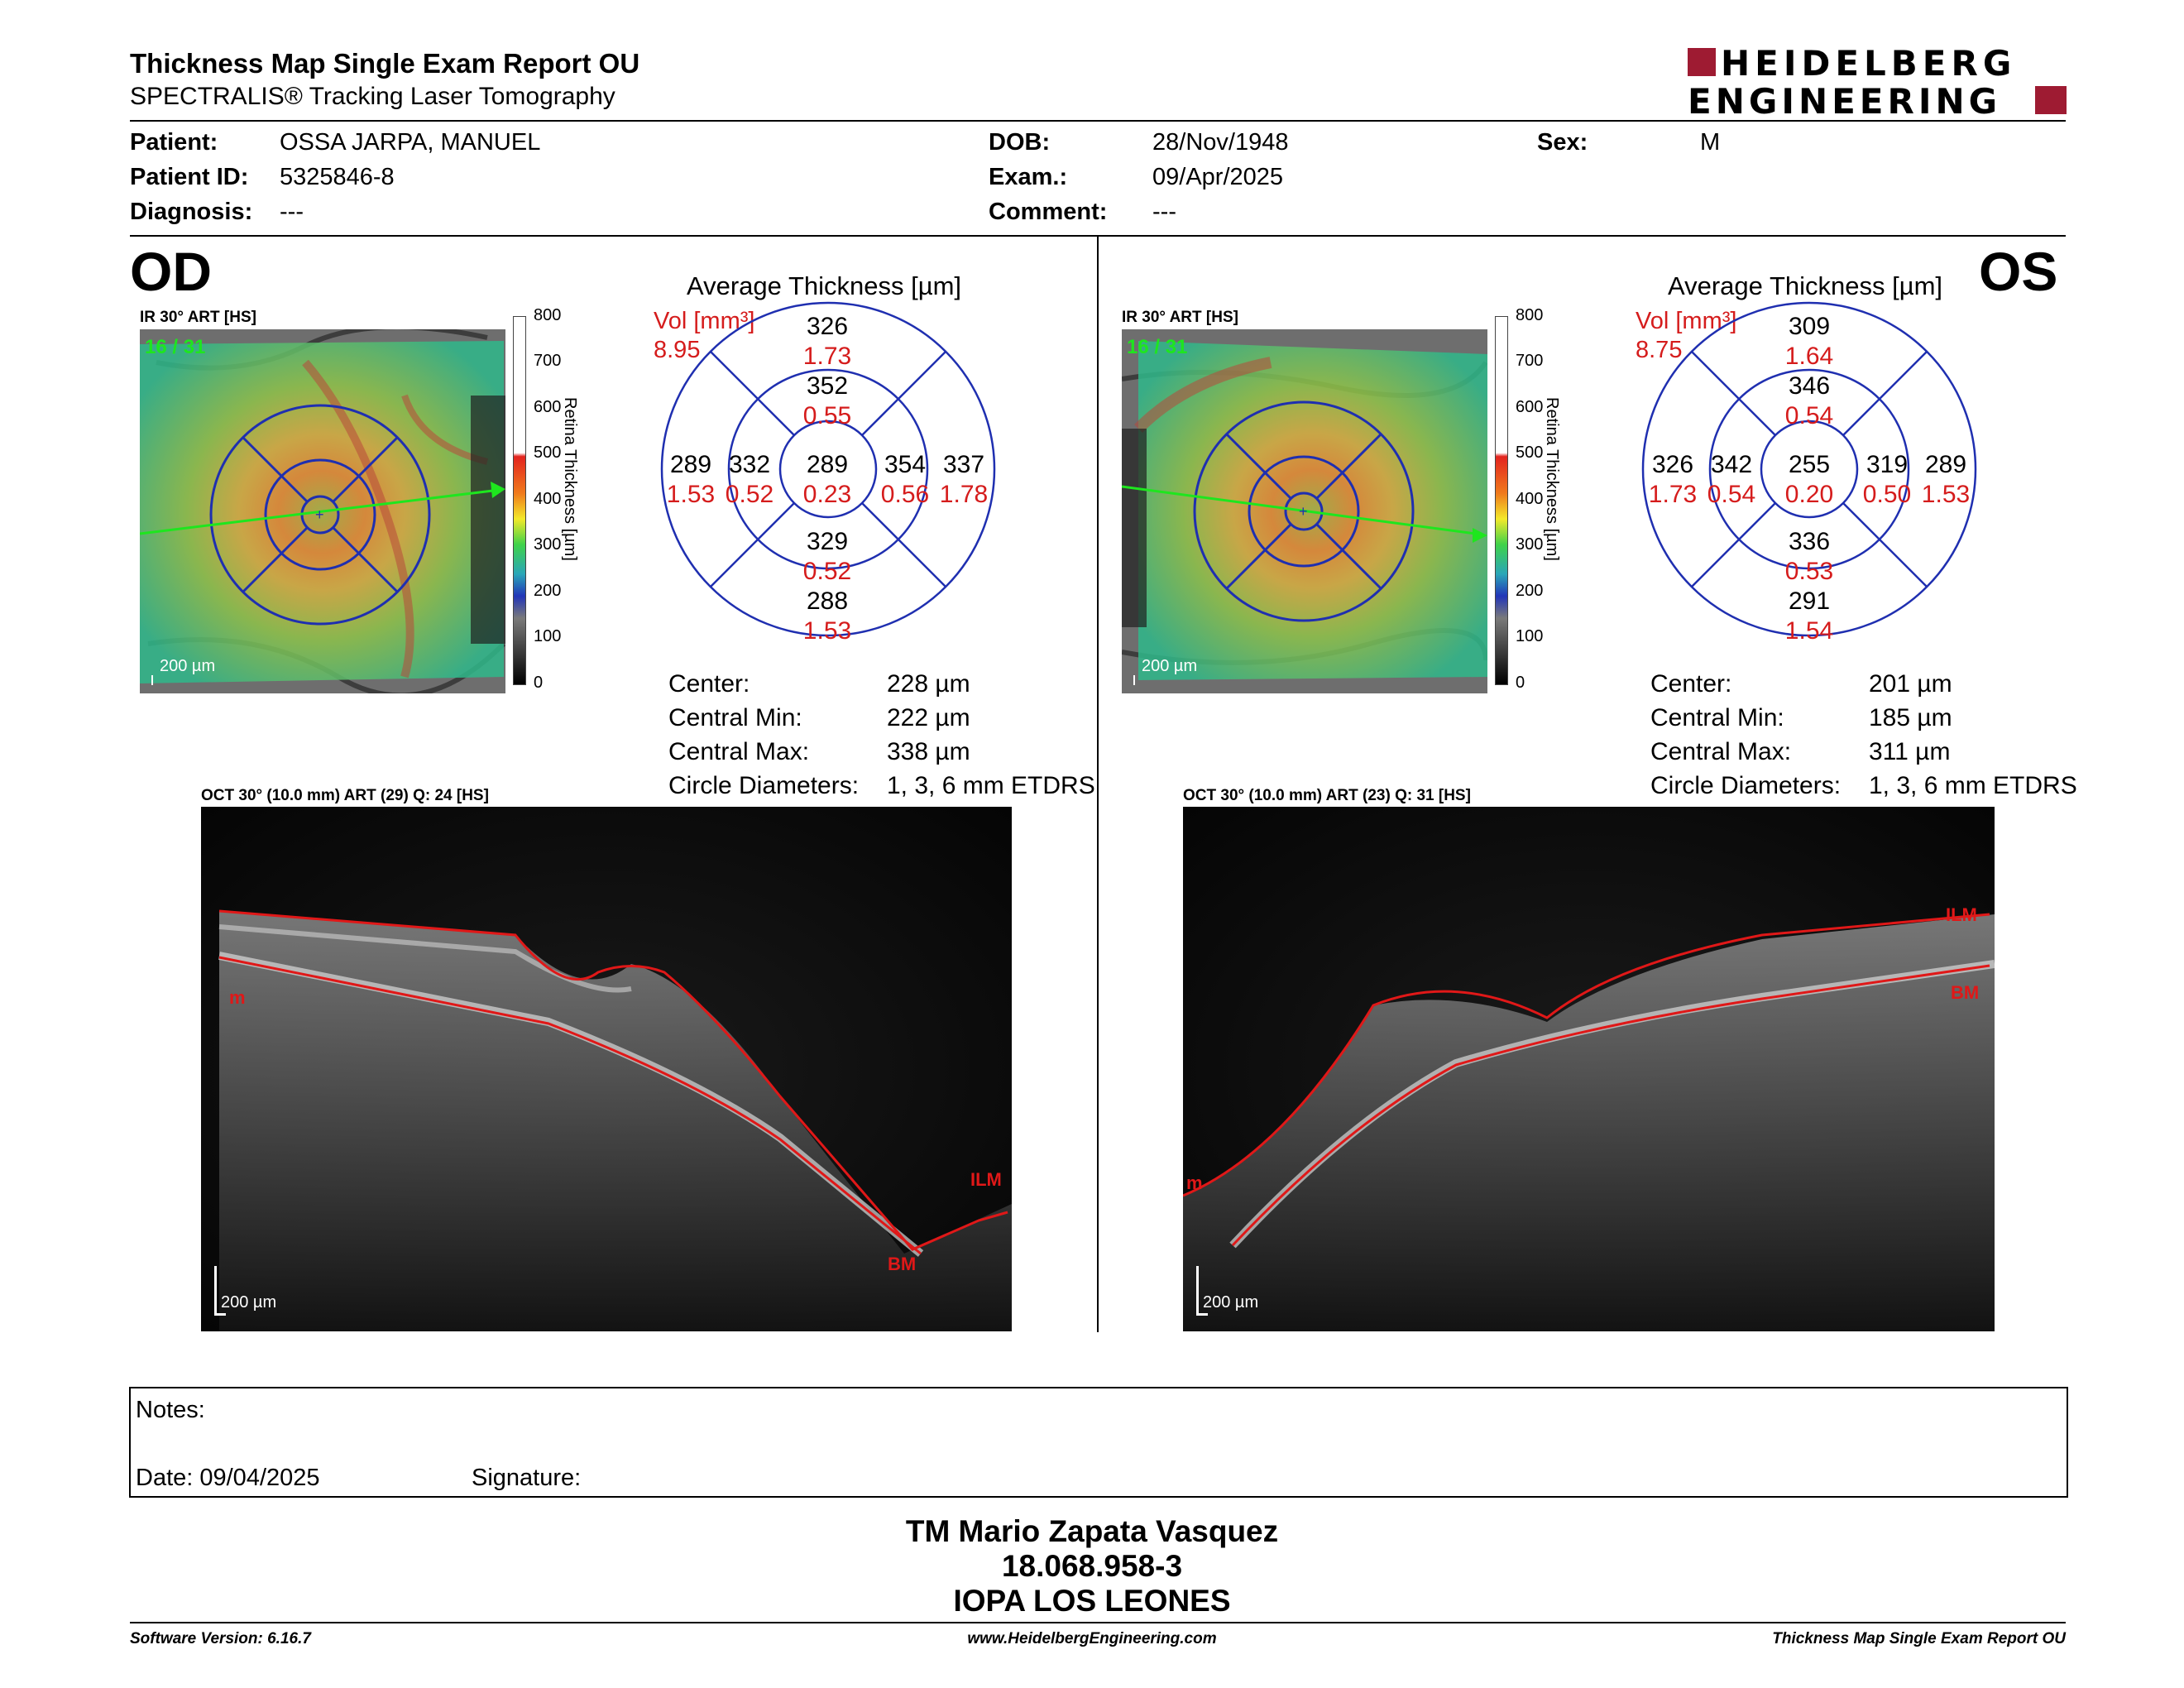 This screenshot has width=2184, height=1688. What do you see at coordinates (1530, 361) in the screenshot?
I see `os-cb-tick-700: 700` at bounding box center [1530, 361].